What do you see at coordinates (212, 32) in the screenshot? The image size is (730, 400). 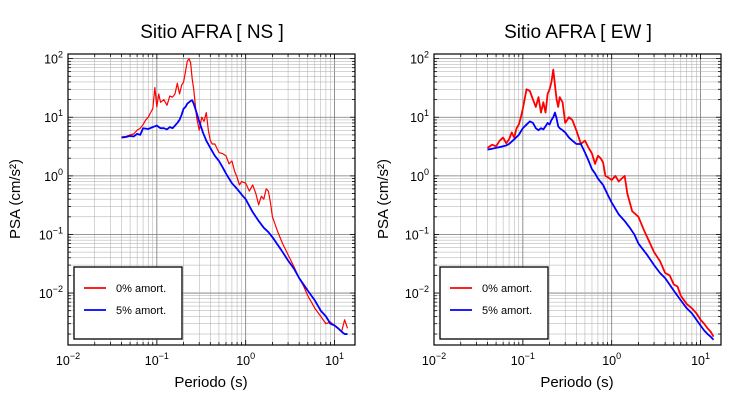 I see `chart-title: Sitio AFRA [ NS ]` at bounding box center [212, 32].